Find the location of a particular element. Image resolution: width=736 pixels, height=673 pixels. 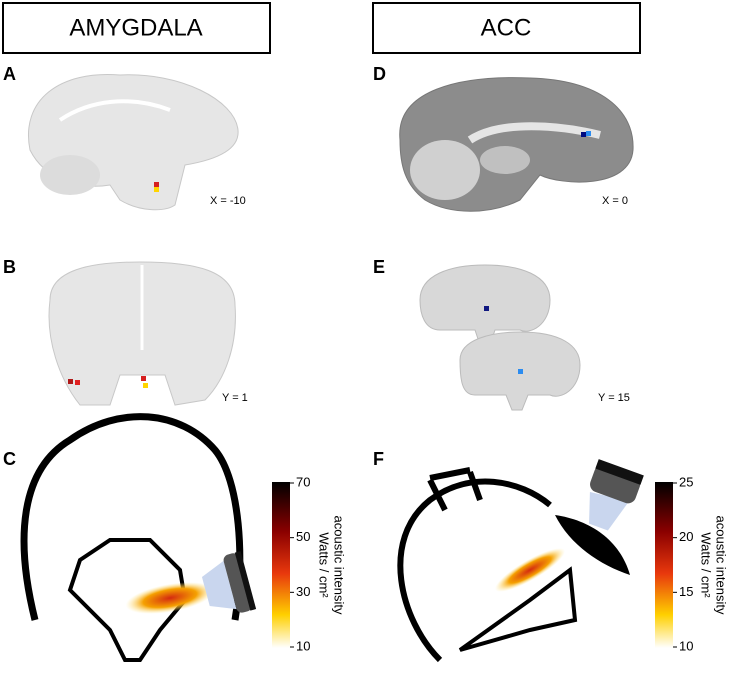

panel-label: C is located at coordinates (9, 459).